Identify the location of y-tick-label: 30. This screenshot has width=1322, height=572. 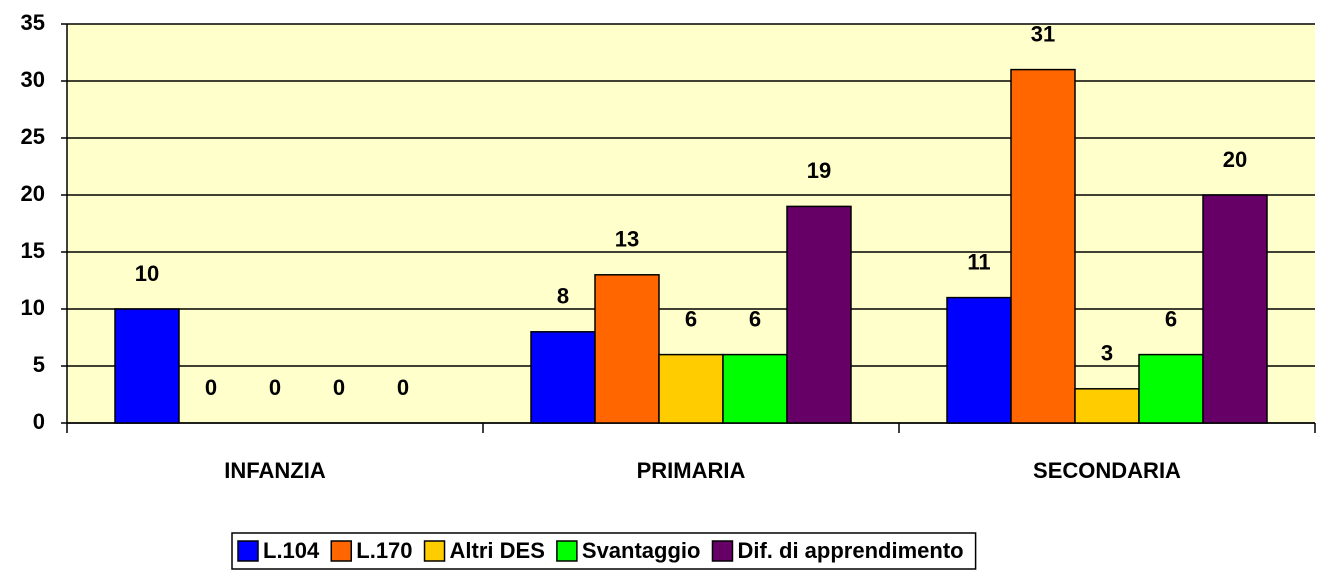
(33, 79).